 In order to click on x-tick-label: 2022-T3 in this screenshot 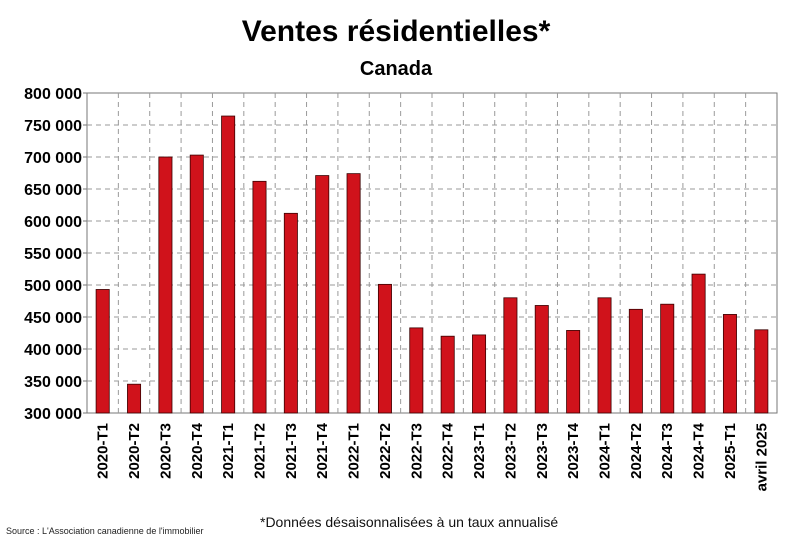, I will do `click(416, 451)`.